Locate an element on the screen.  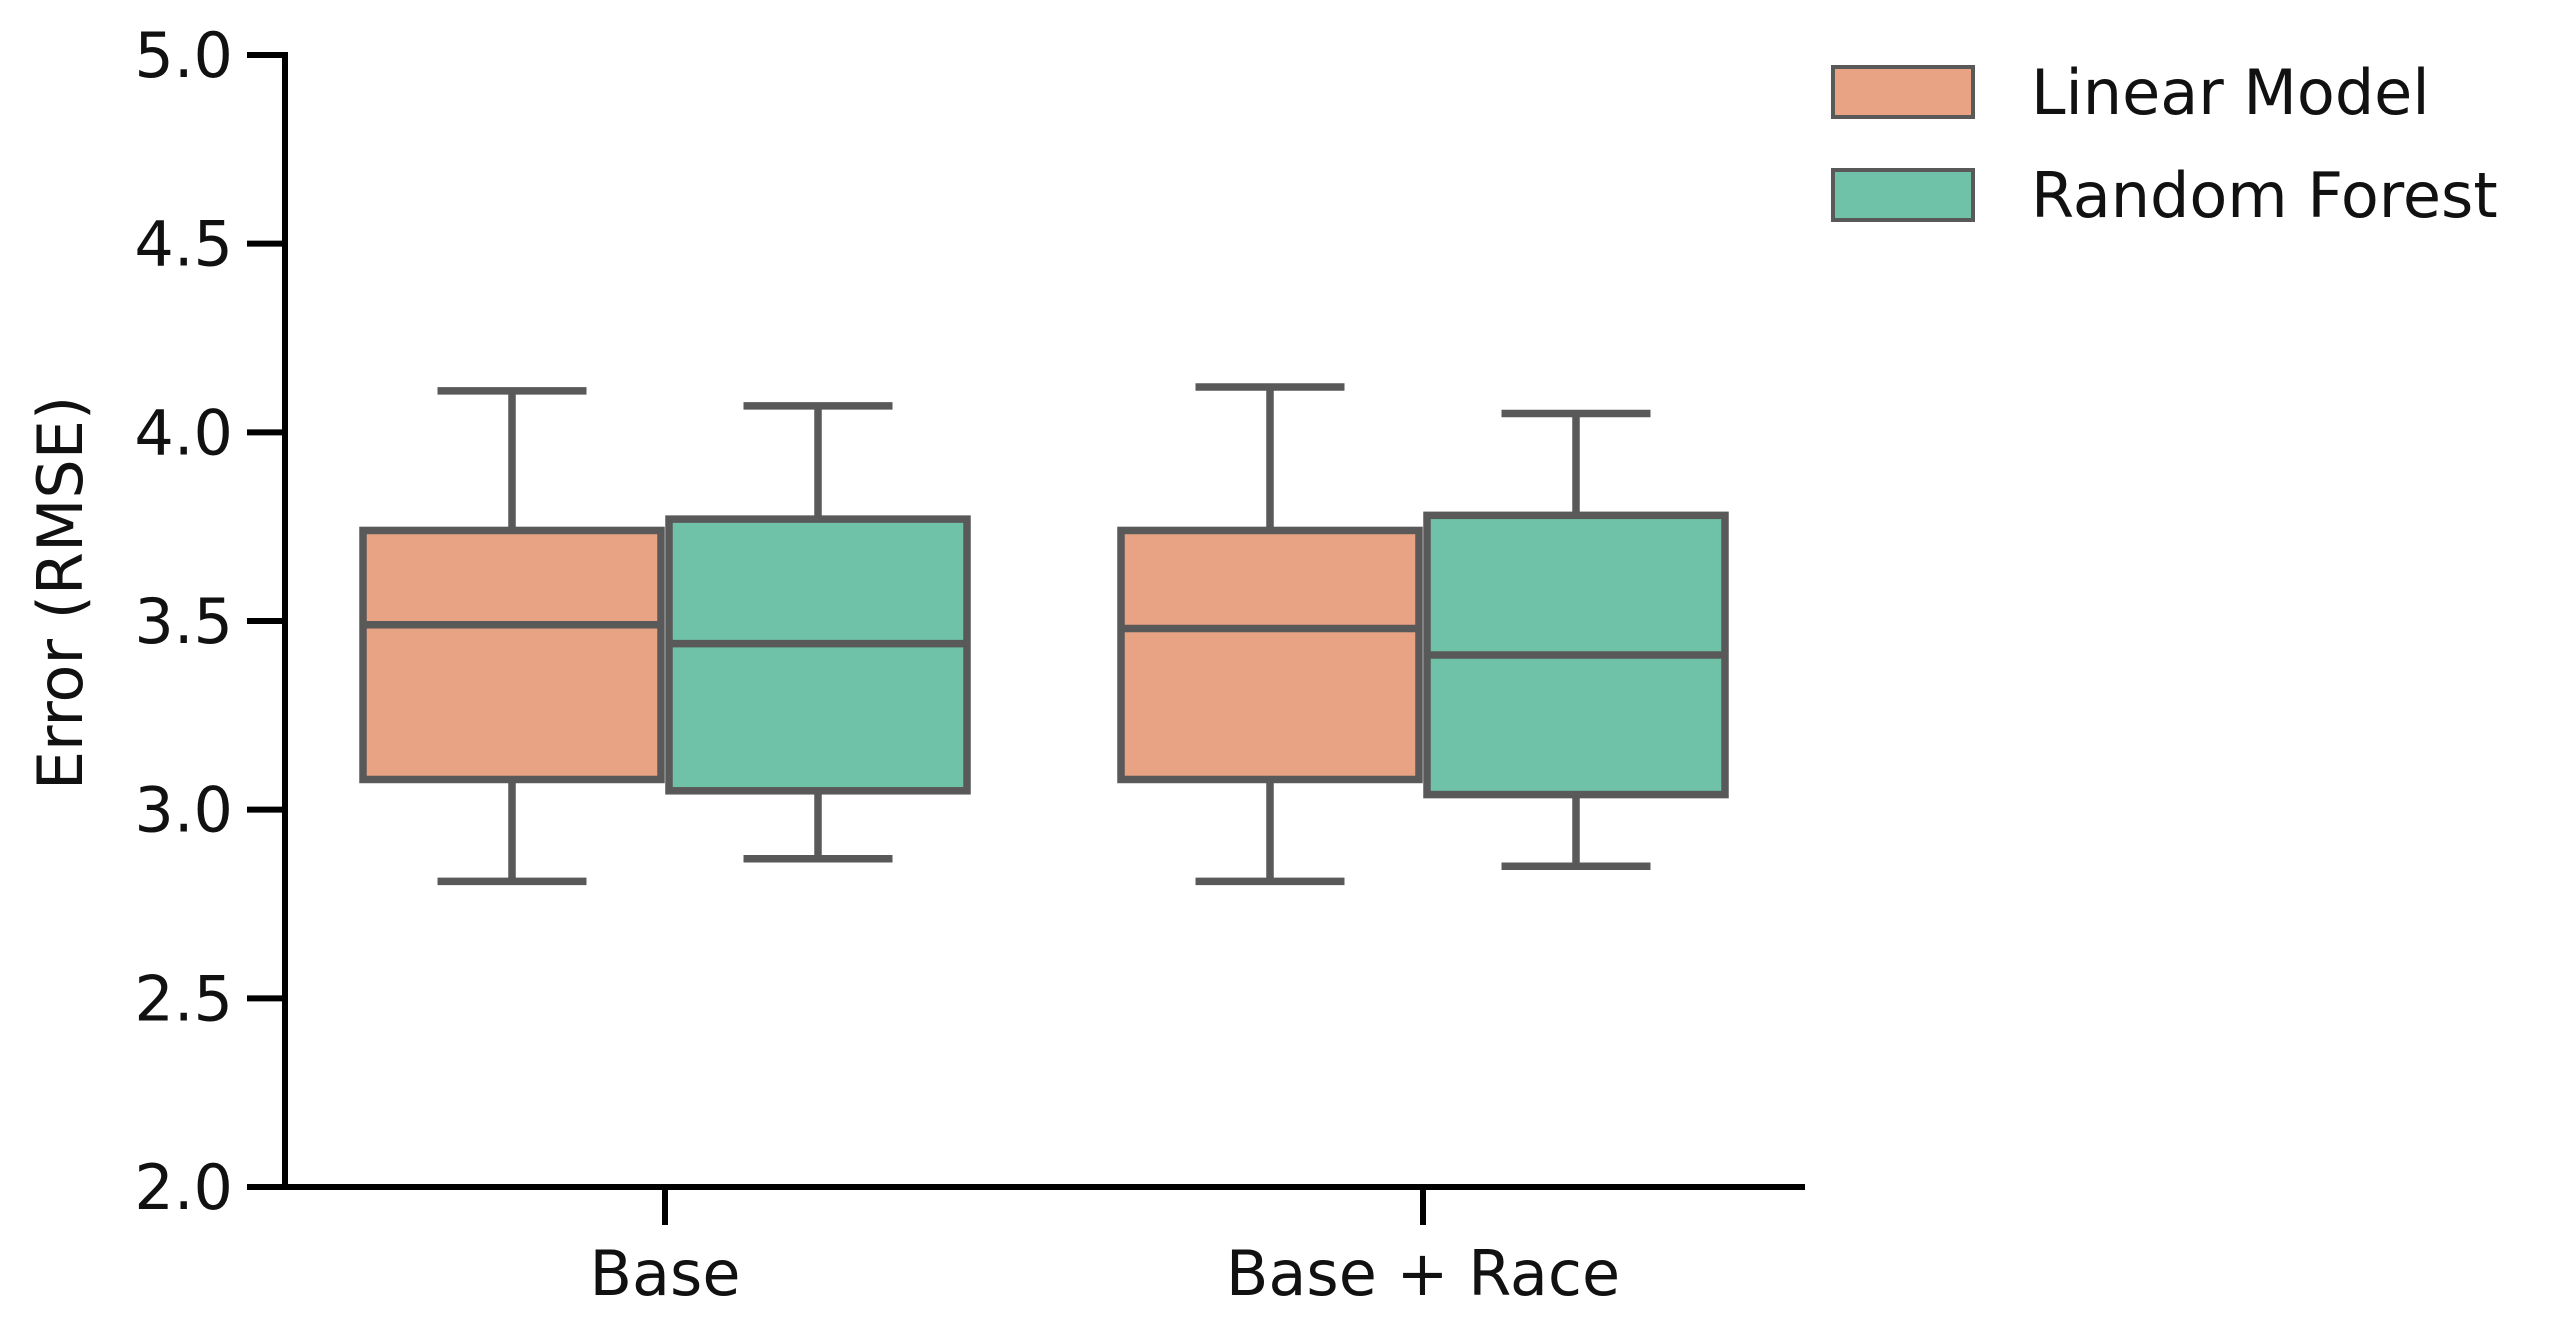
y-tick-label: 4.0 is located at coordinates (183, 432).